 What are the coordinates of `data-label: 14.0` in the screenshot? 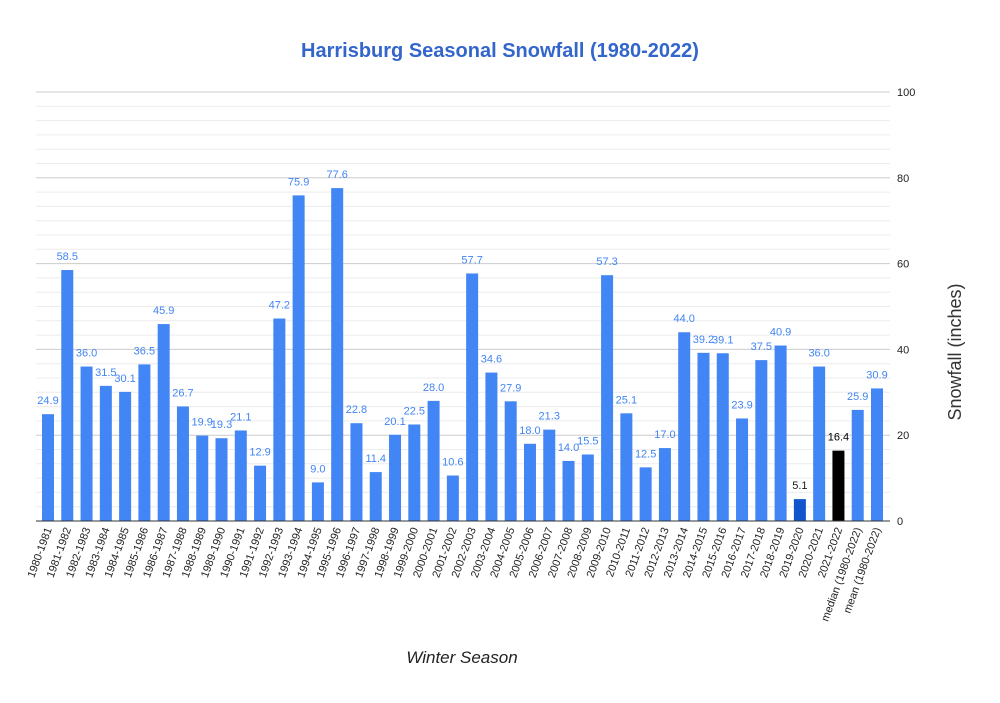 It's located at (568, 448).